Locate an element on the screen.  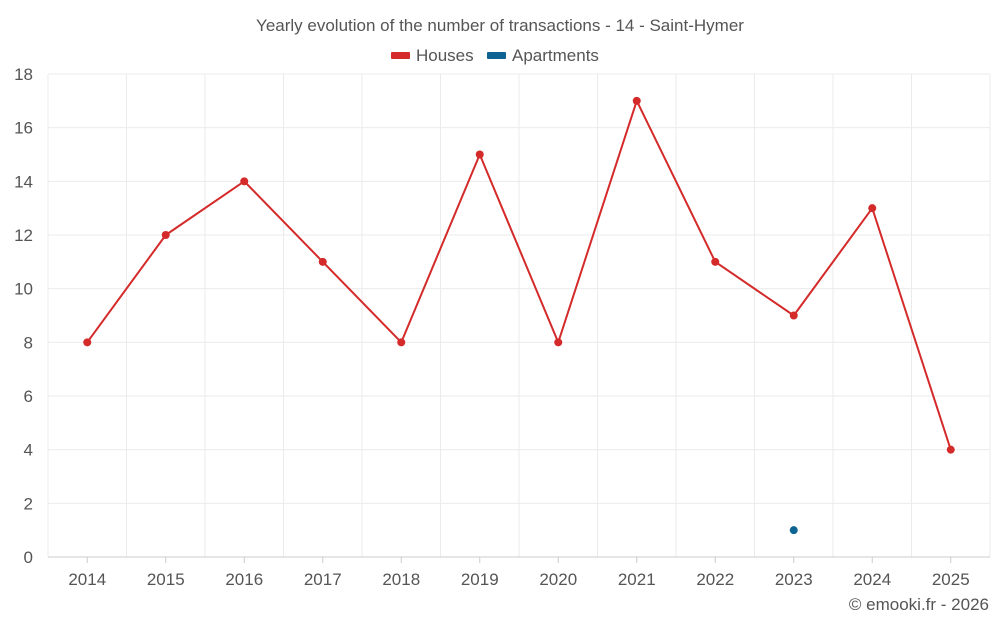
data-point-houses-2016 is located at coordinates (244, 181).